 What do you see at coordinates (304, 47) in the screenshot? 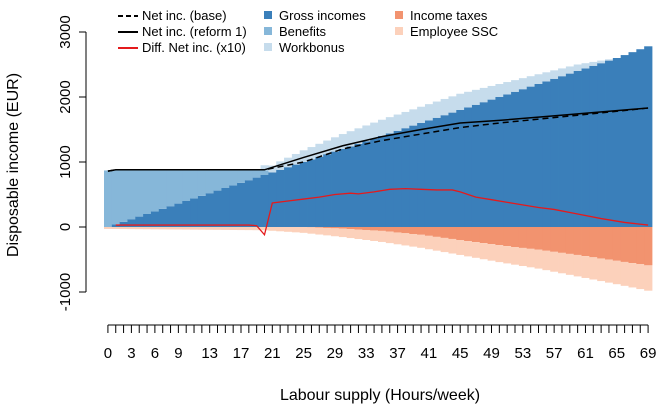
I see `legend-item: Workbonus` at bounding box center [304, 47].